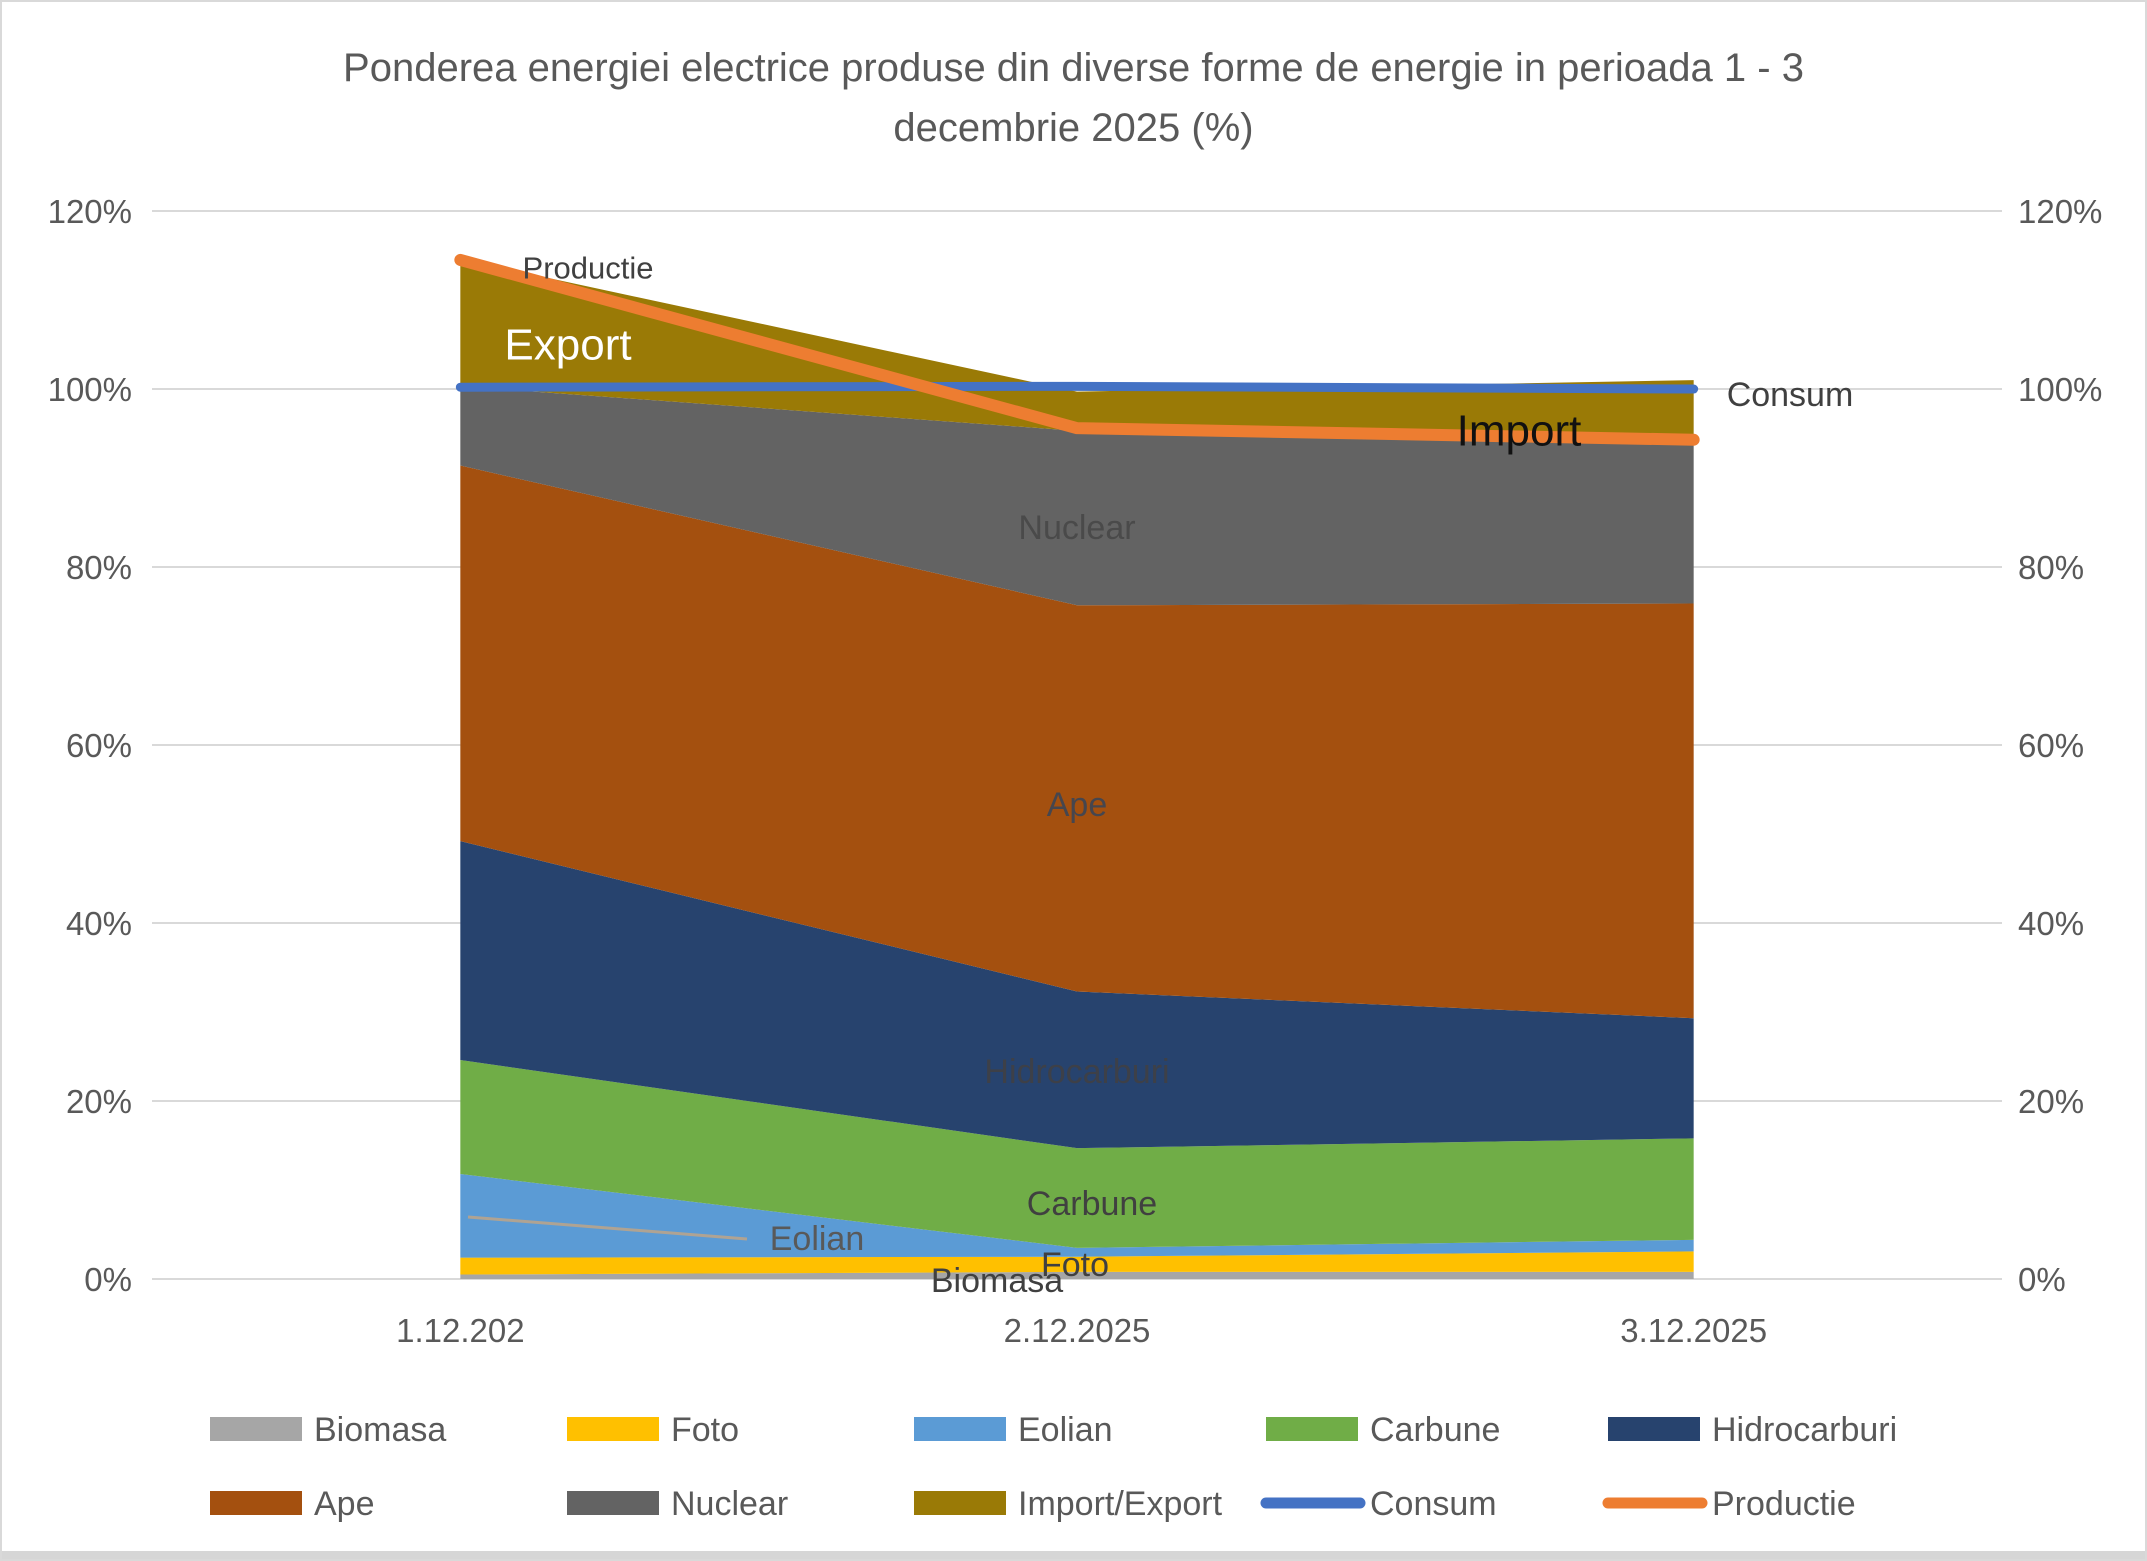  I want to click on area-import-export, so click(1077, 351).